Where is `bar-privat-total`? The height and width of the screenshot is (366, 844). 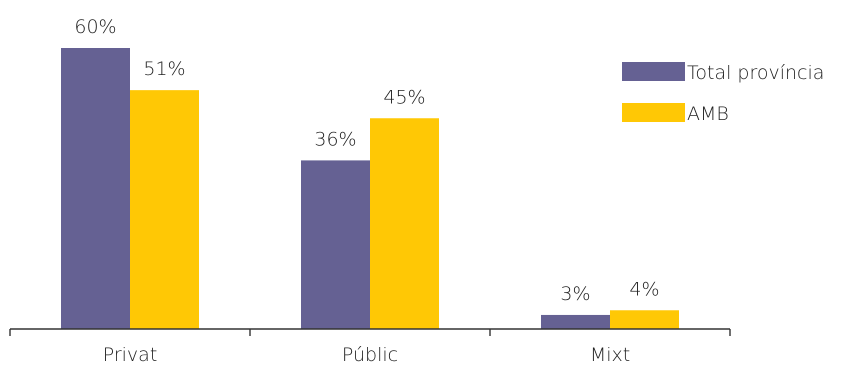
bar-privat-total is located at coordinates (95, 188).